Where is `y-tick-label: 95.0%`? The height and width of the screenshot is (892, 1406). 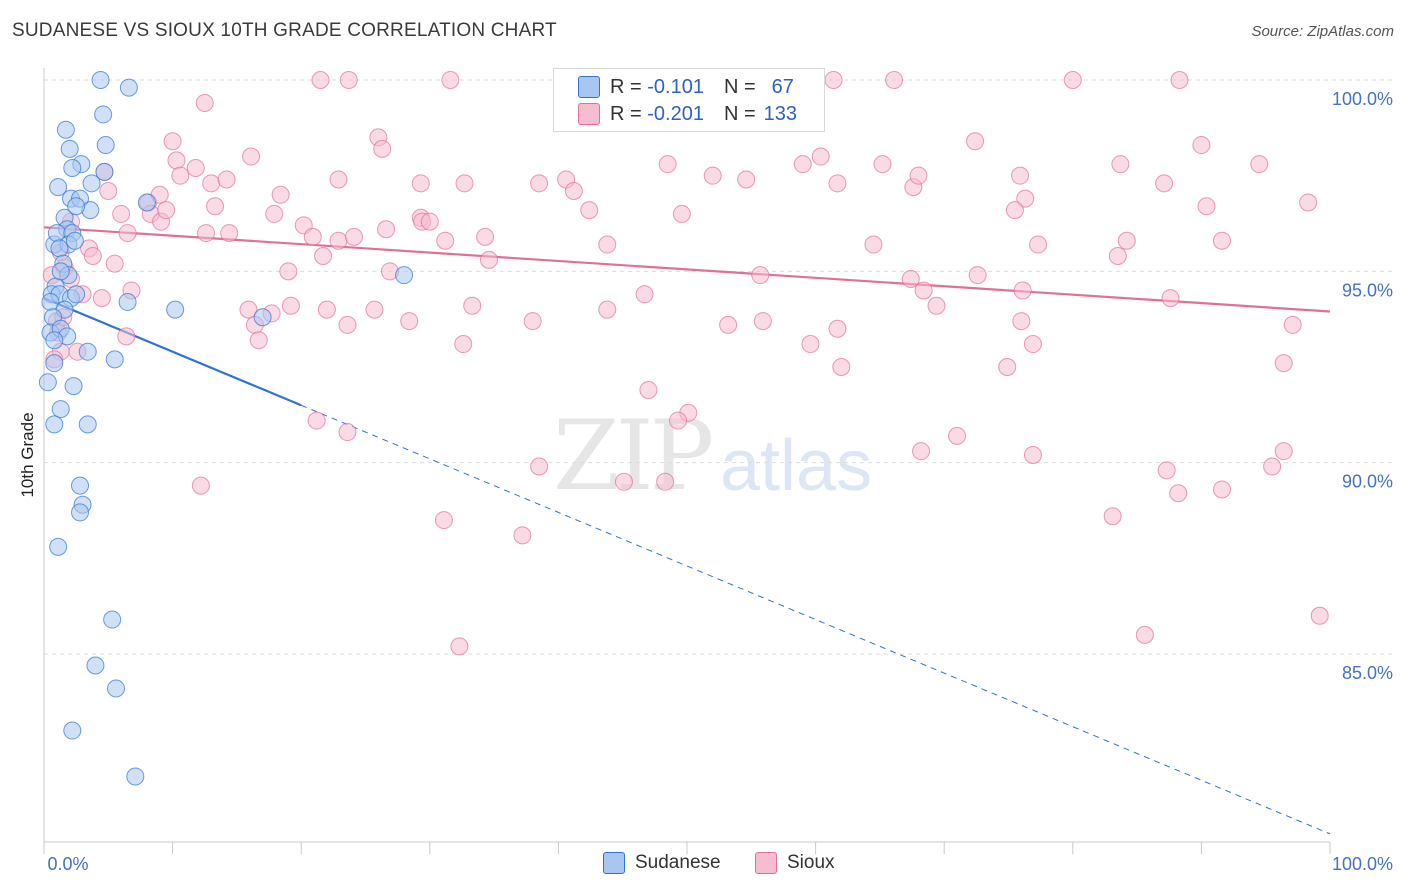 y-tick-label: 95.0% is located at coordinates (1367, 290).